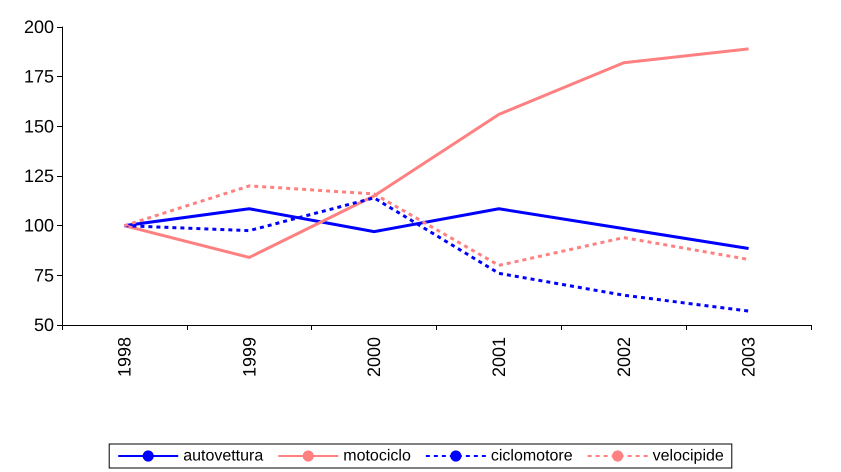 The height and width of the screenshot is (472, 841). What do you see at coordinates (249, 357) in the screenshot?
I see `x-tick-label: 1999` at bounding box center [249, 357].